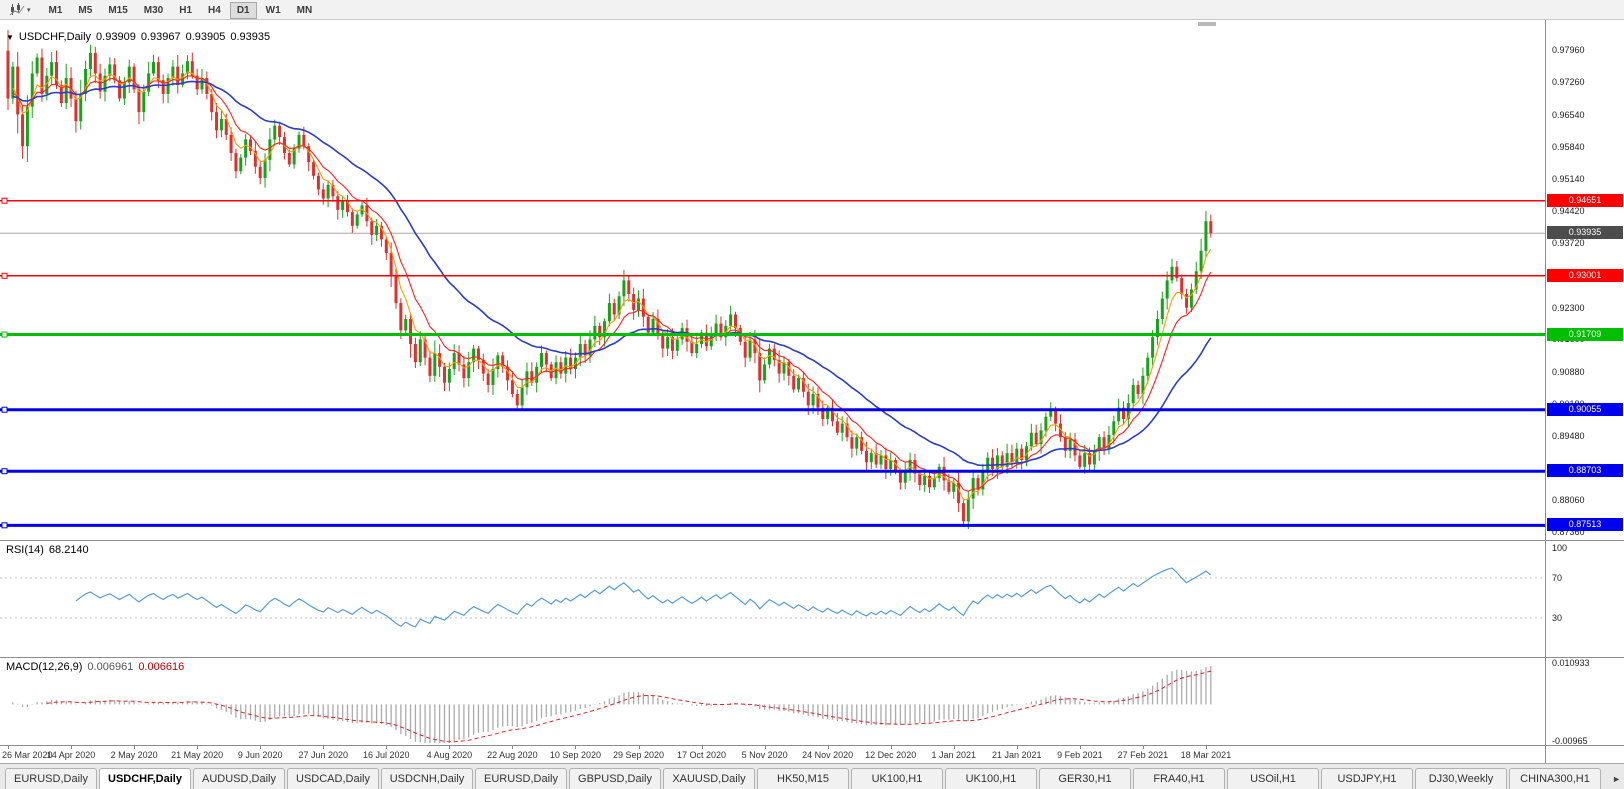  I want to click on timeframe-button-w1: W1, so click(273, 10).